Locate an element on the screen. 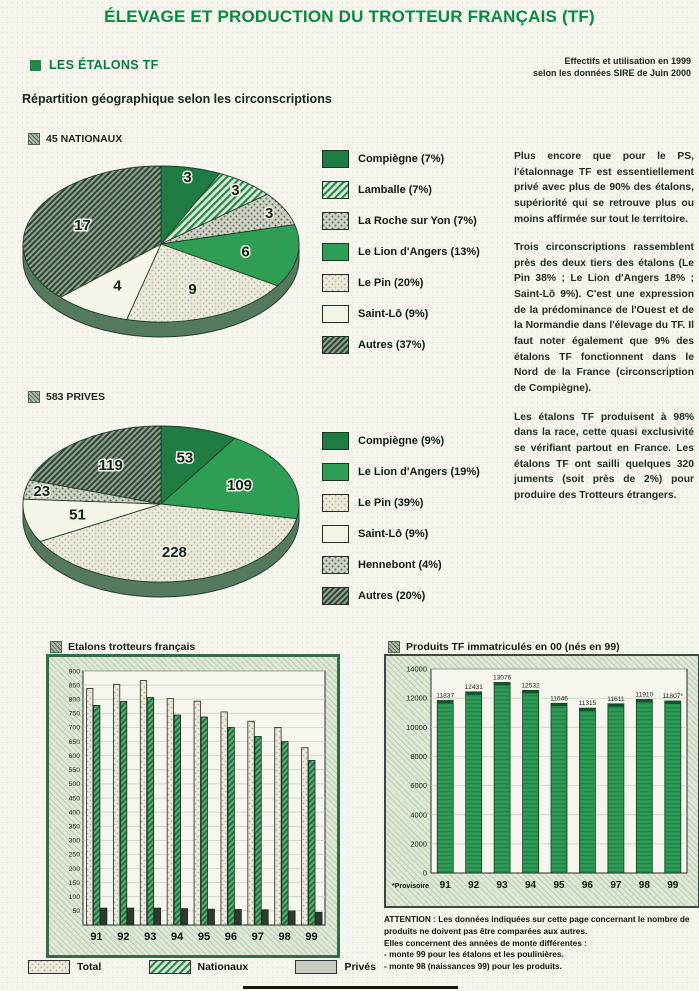 Image resolution: width=699 pixels, height=991 pixels. chart-text: 91 is located at coordinates (96, 937).